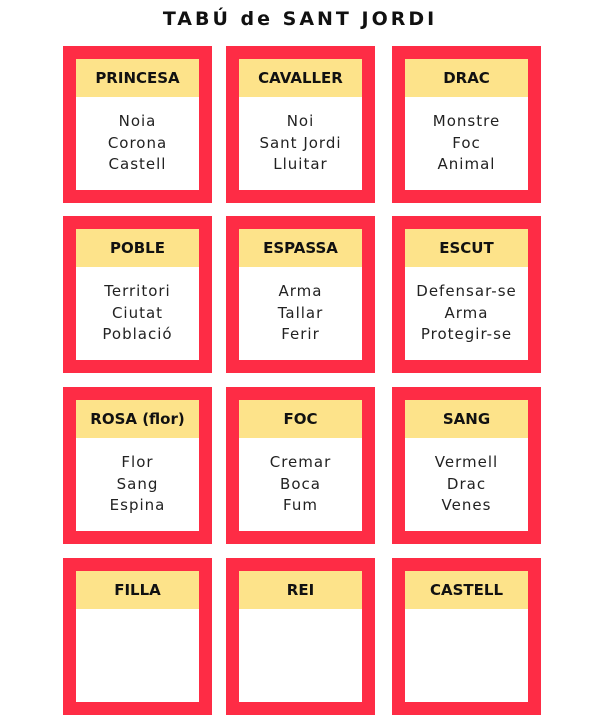  Describe the element at coordinates (300, 248) in the screenshot. I see `card-word: ESPASSA` at that location.